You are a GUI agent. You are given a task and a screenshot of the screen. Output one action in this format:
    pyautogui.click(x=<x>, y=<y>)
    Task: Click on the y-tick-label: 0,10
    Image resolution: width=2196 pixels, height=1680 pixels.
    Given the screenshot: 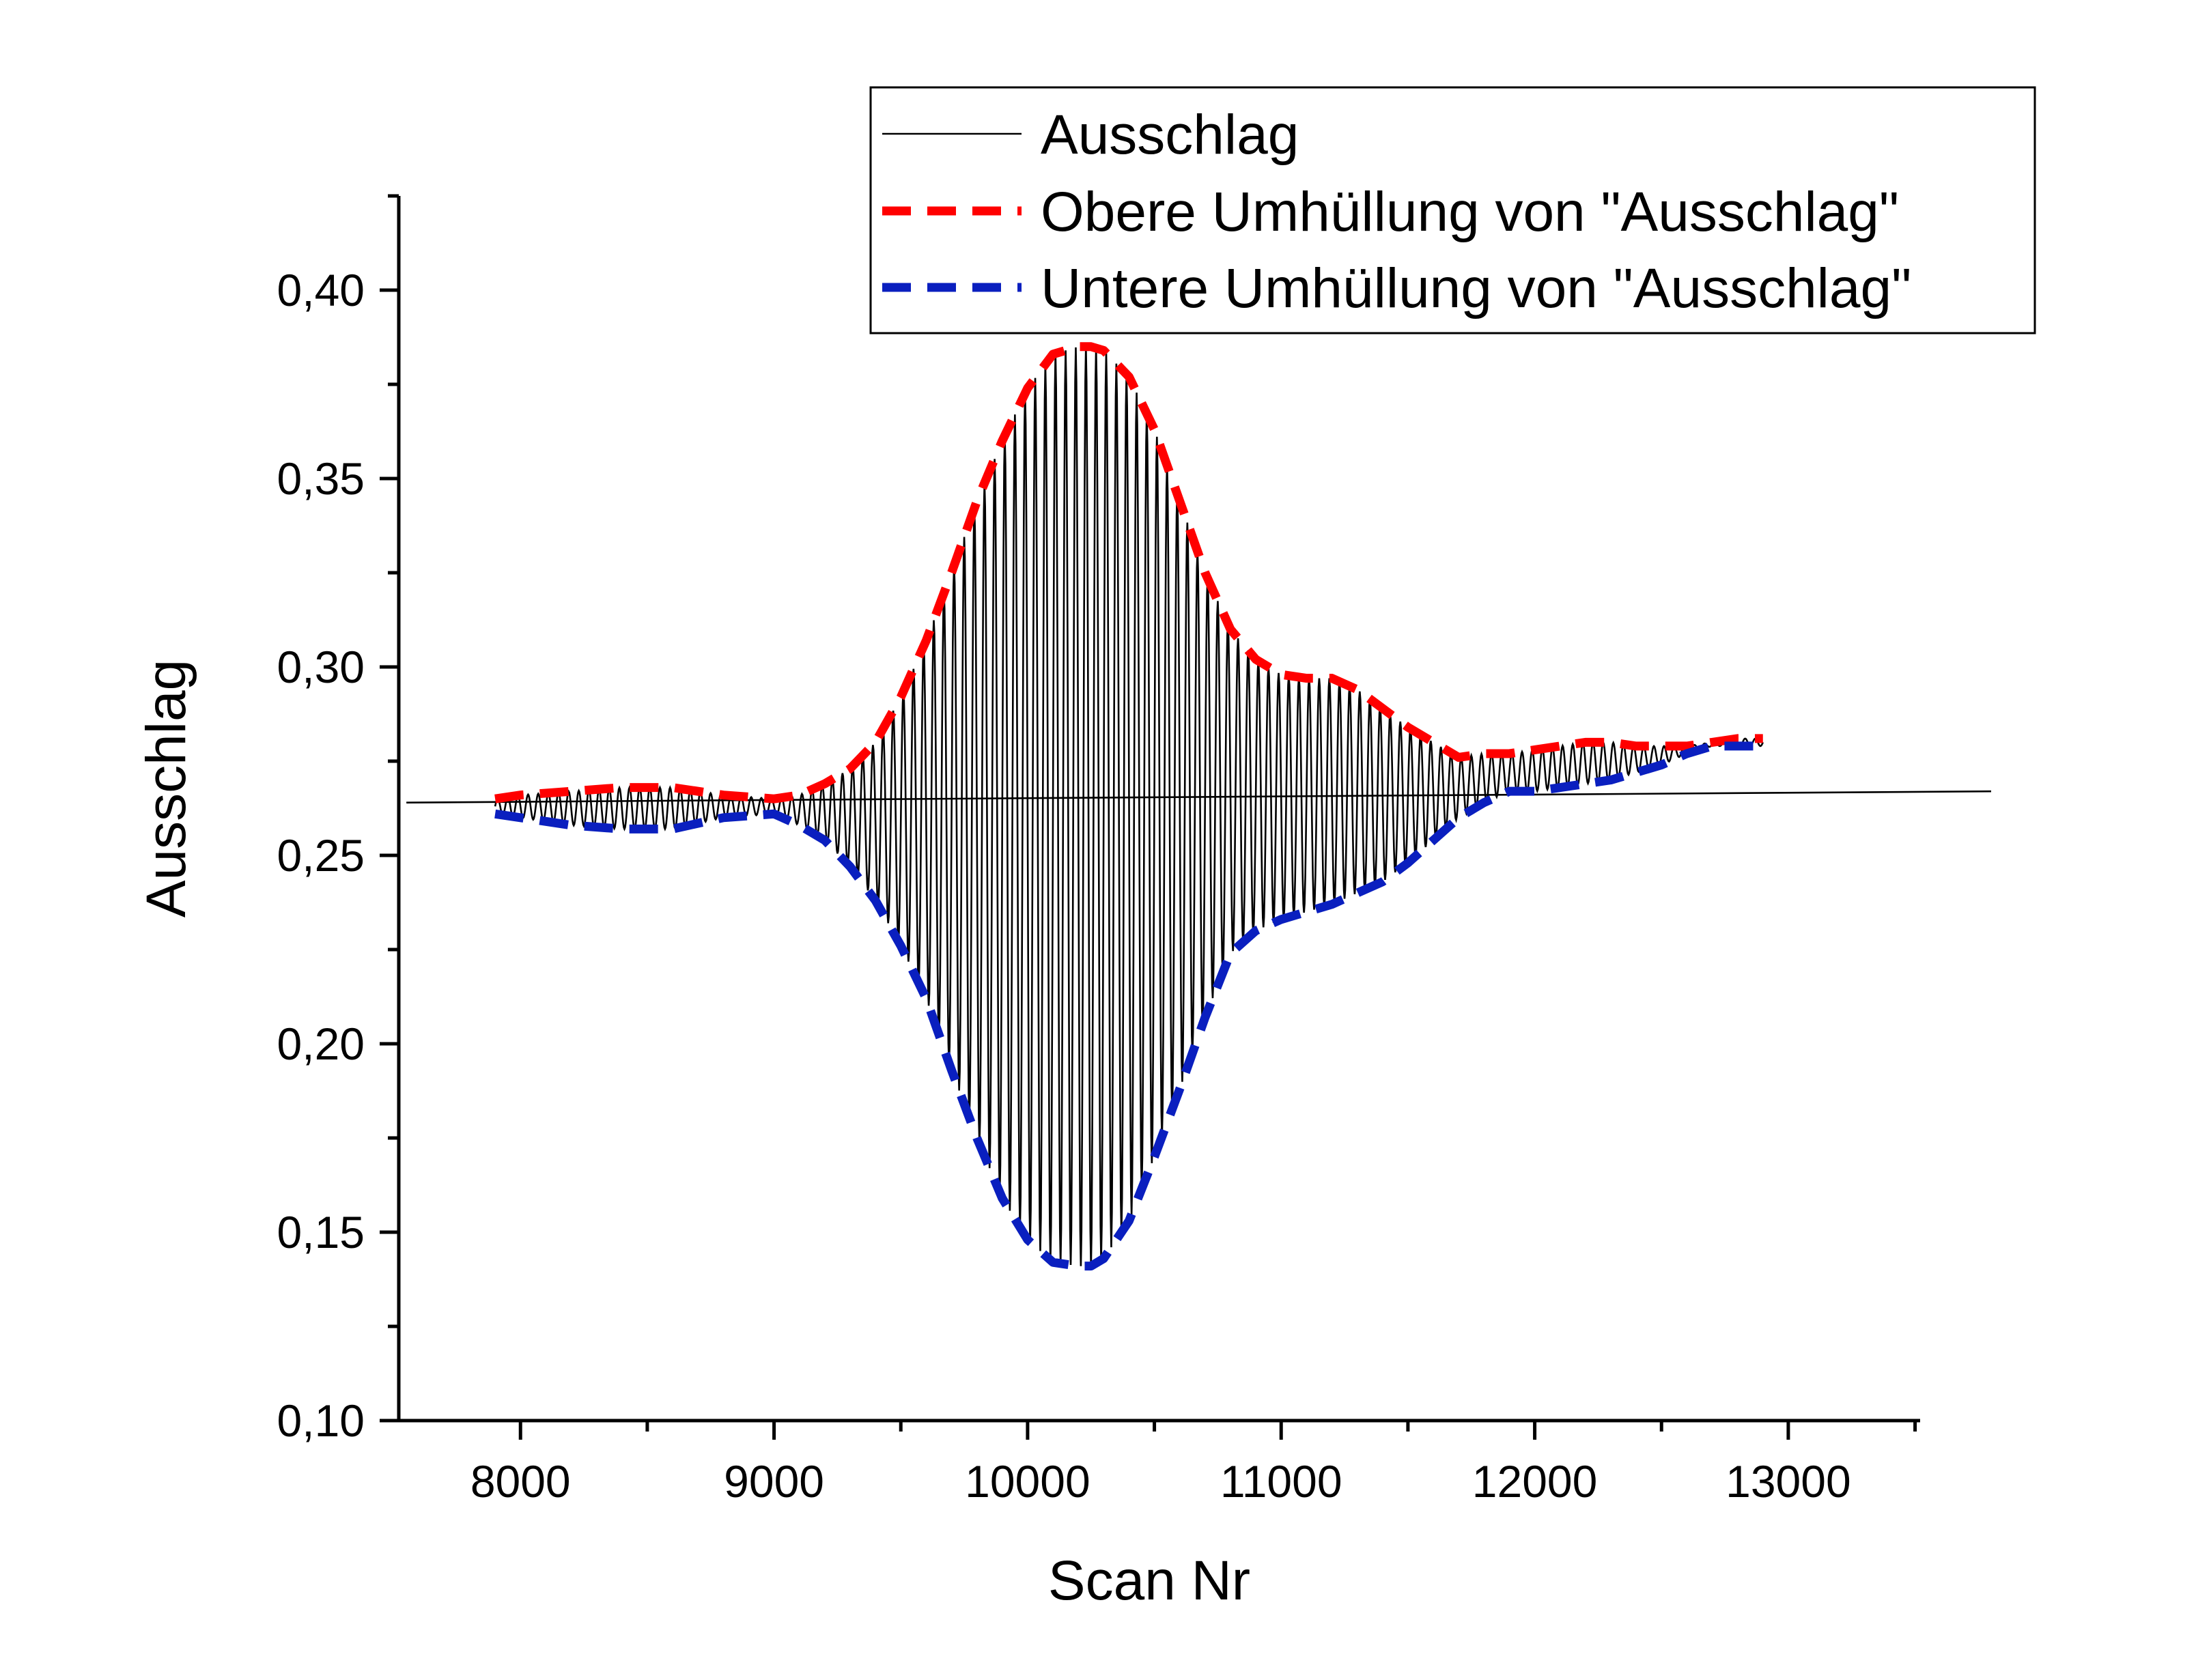 What is the action you would take?
    pyautogui.click(x=321, y=1420)
    